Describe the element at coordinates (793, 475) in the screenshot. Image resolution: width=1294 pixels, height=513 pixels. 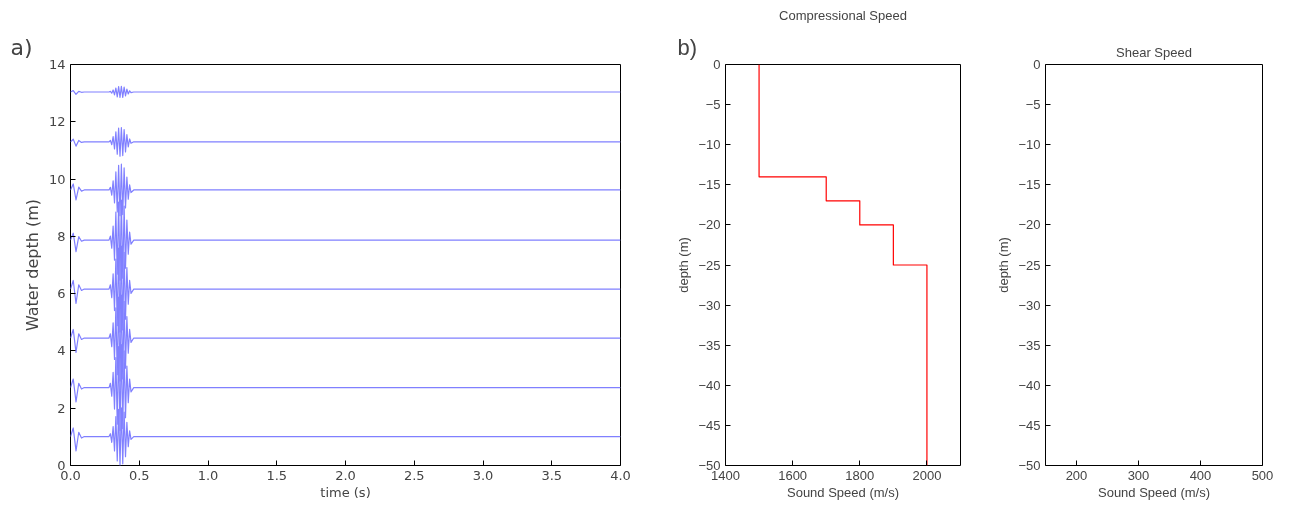
I see `x-tick-label: 1600` at that location.